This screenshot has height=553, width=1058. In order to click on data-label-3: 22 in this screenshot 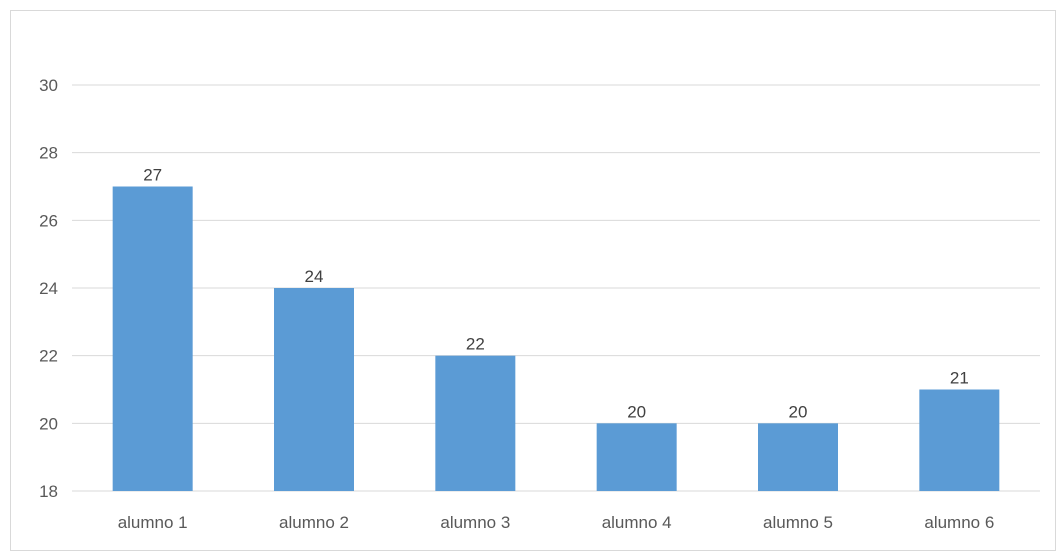, I will do `click(475, 344)`.